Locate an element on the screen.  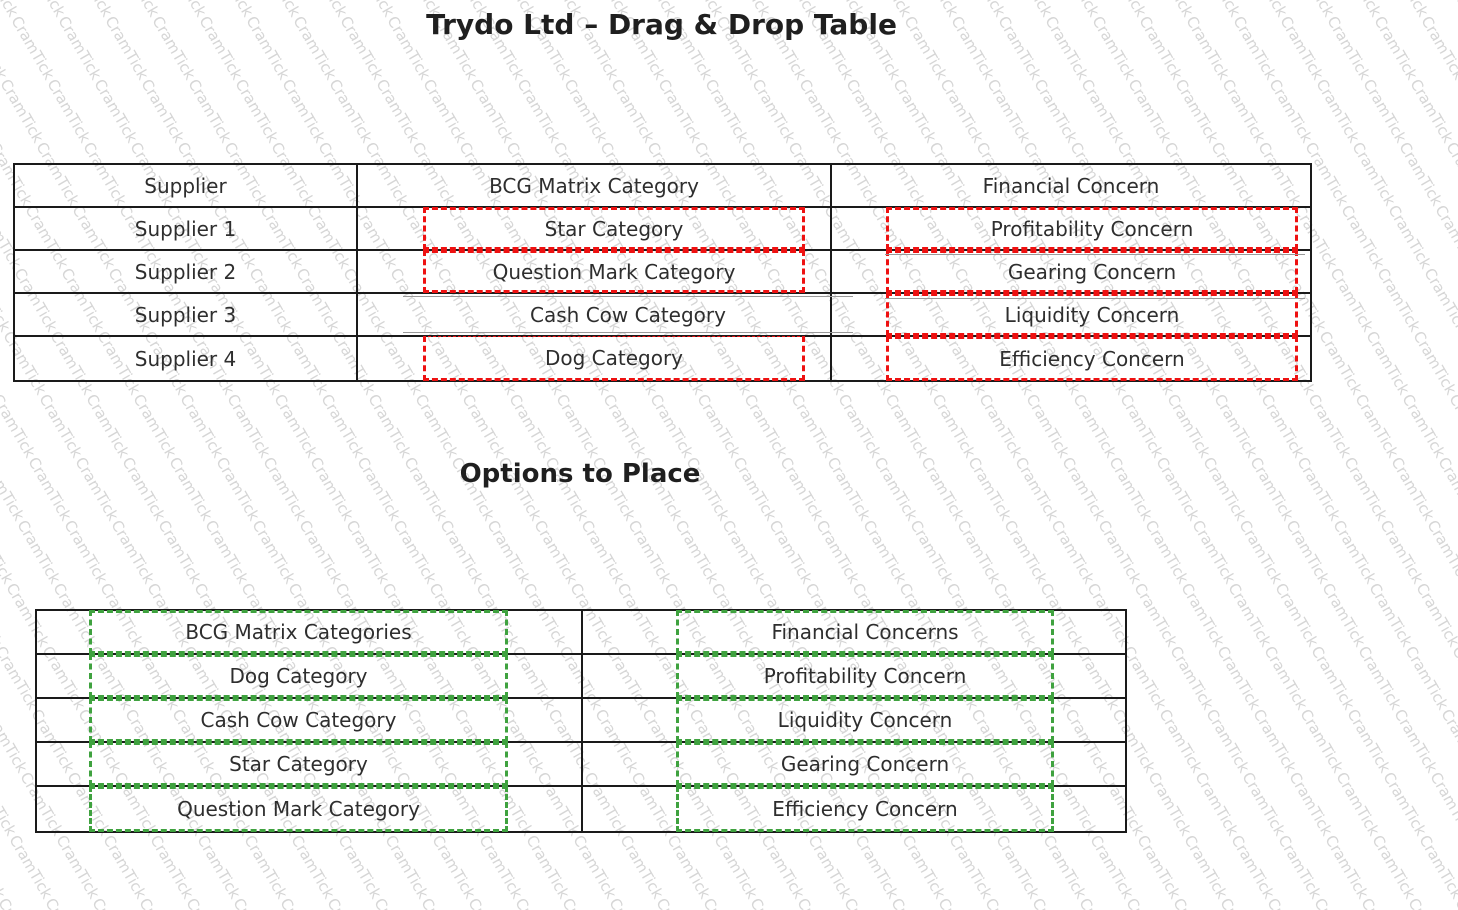
option-cell: Gearing Concern is located at coordinates (854, 764).